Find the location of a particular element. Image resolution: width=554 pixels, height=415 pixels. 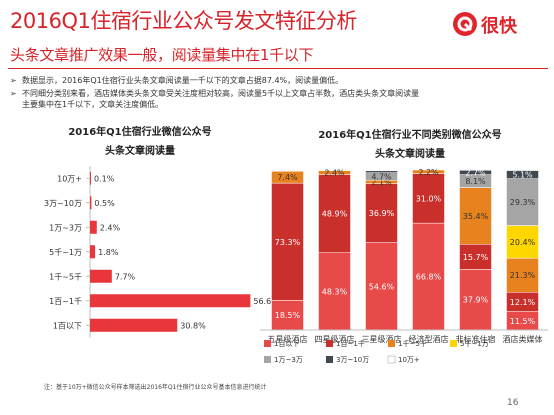

stack-data-label: 31.0% is located at coordinates (429, 198).